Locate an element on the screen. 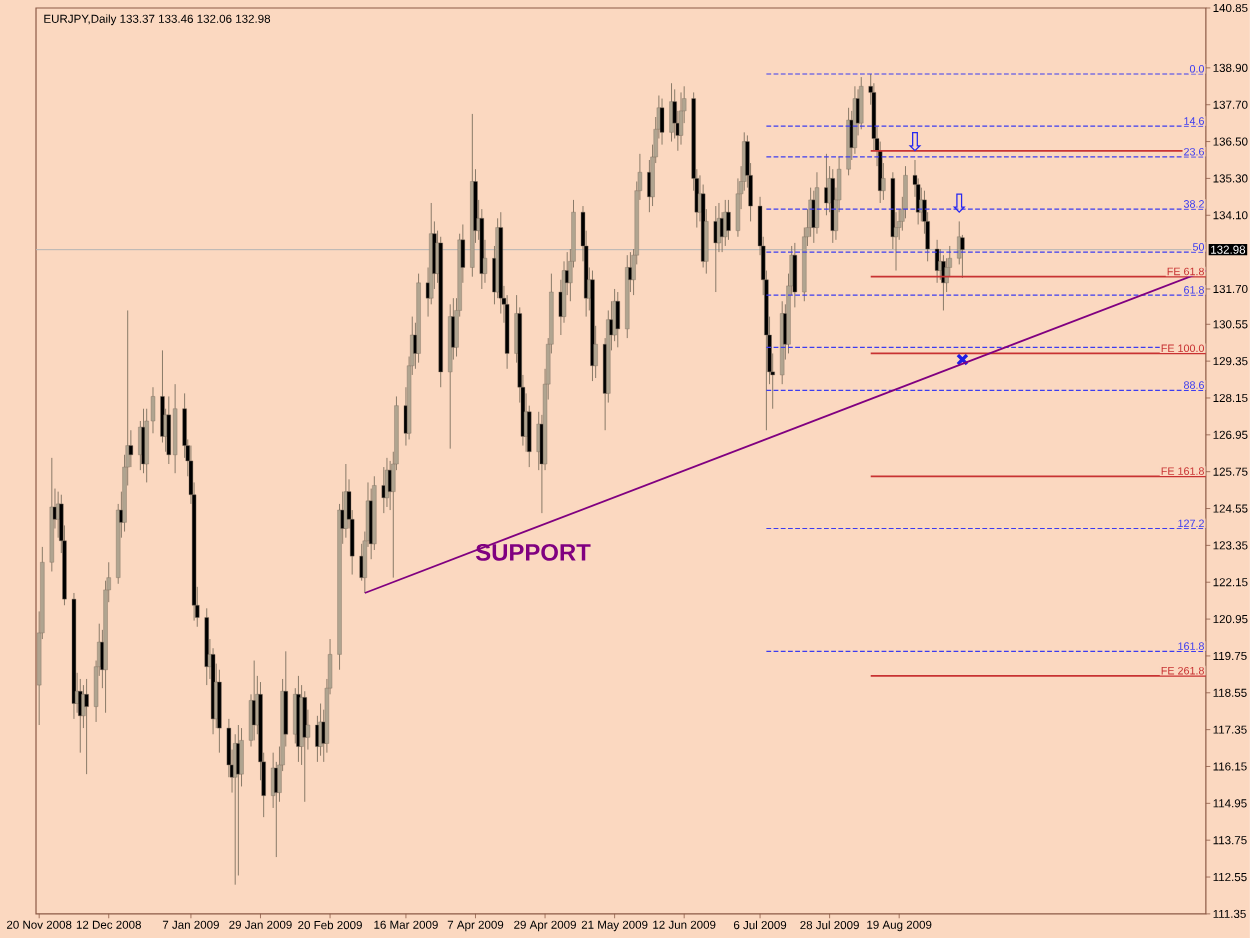 This screenshot has width=1250, height=938. series-label: SUPPORT is located at coordinates (533, 552).